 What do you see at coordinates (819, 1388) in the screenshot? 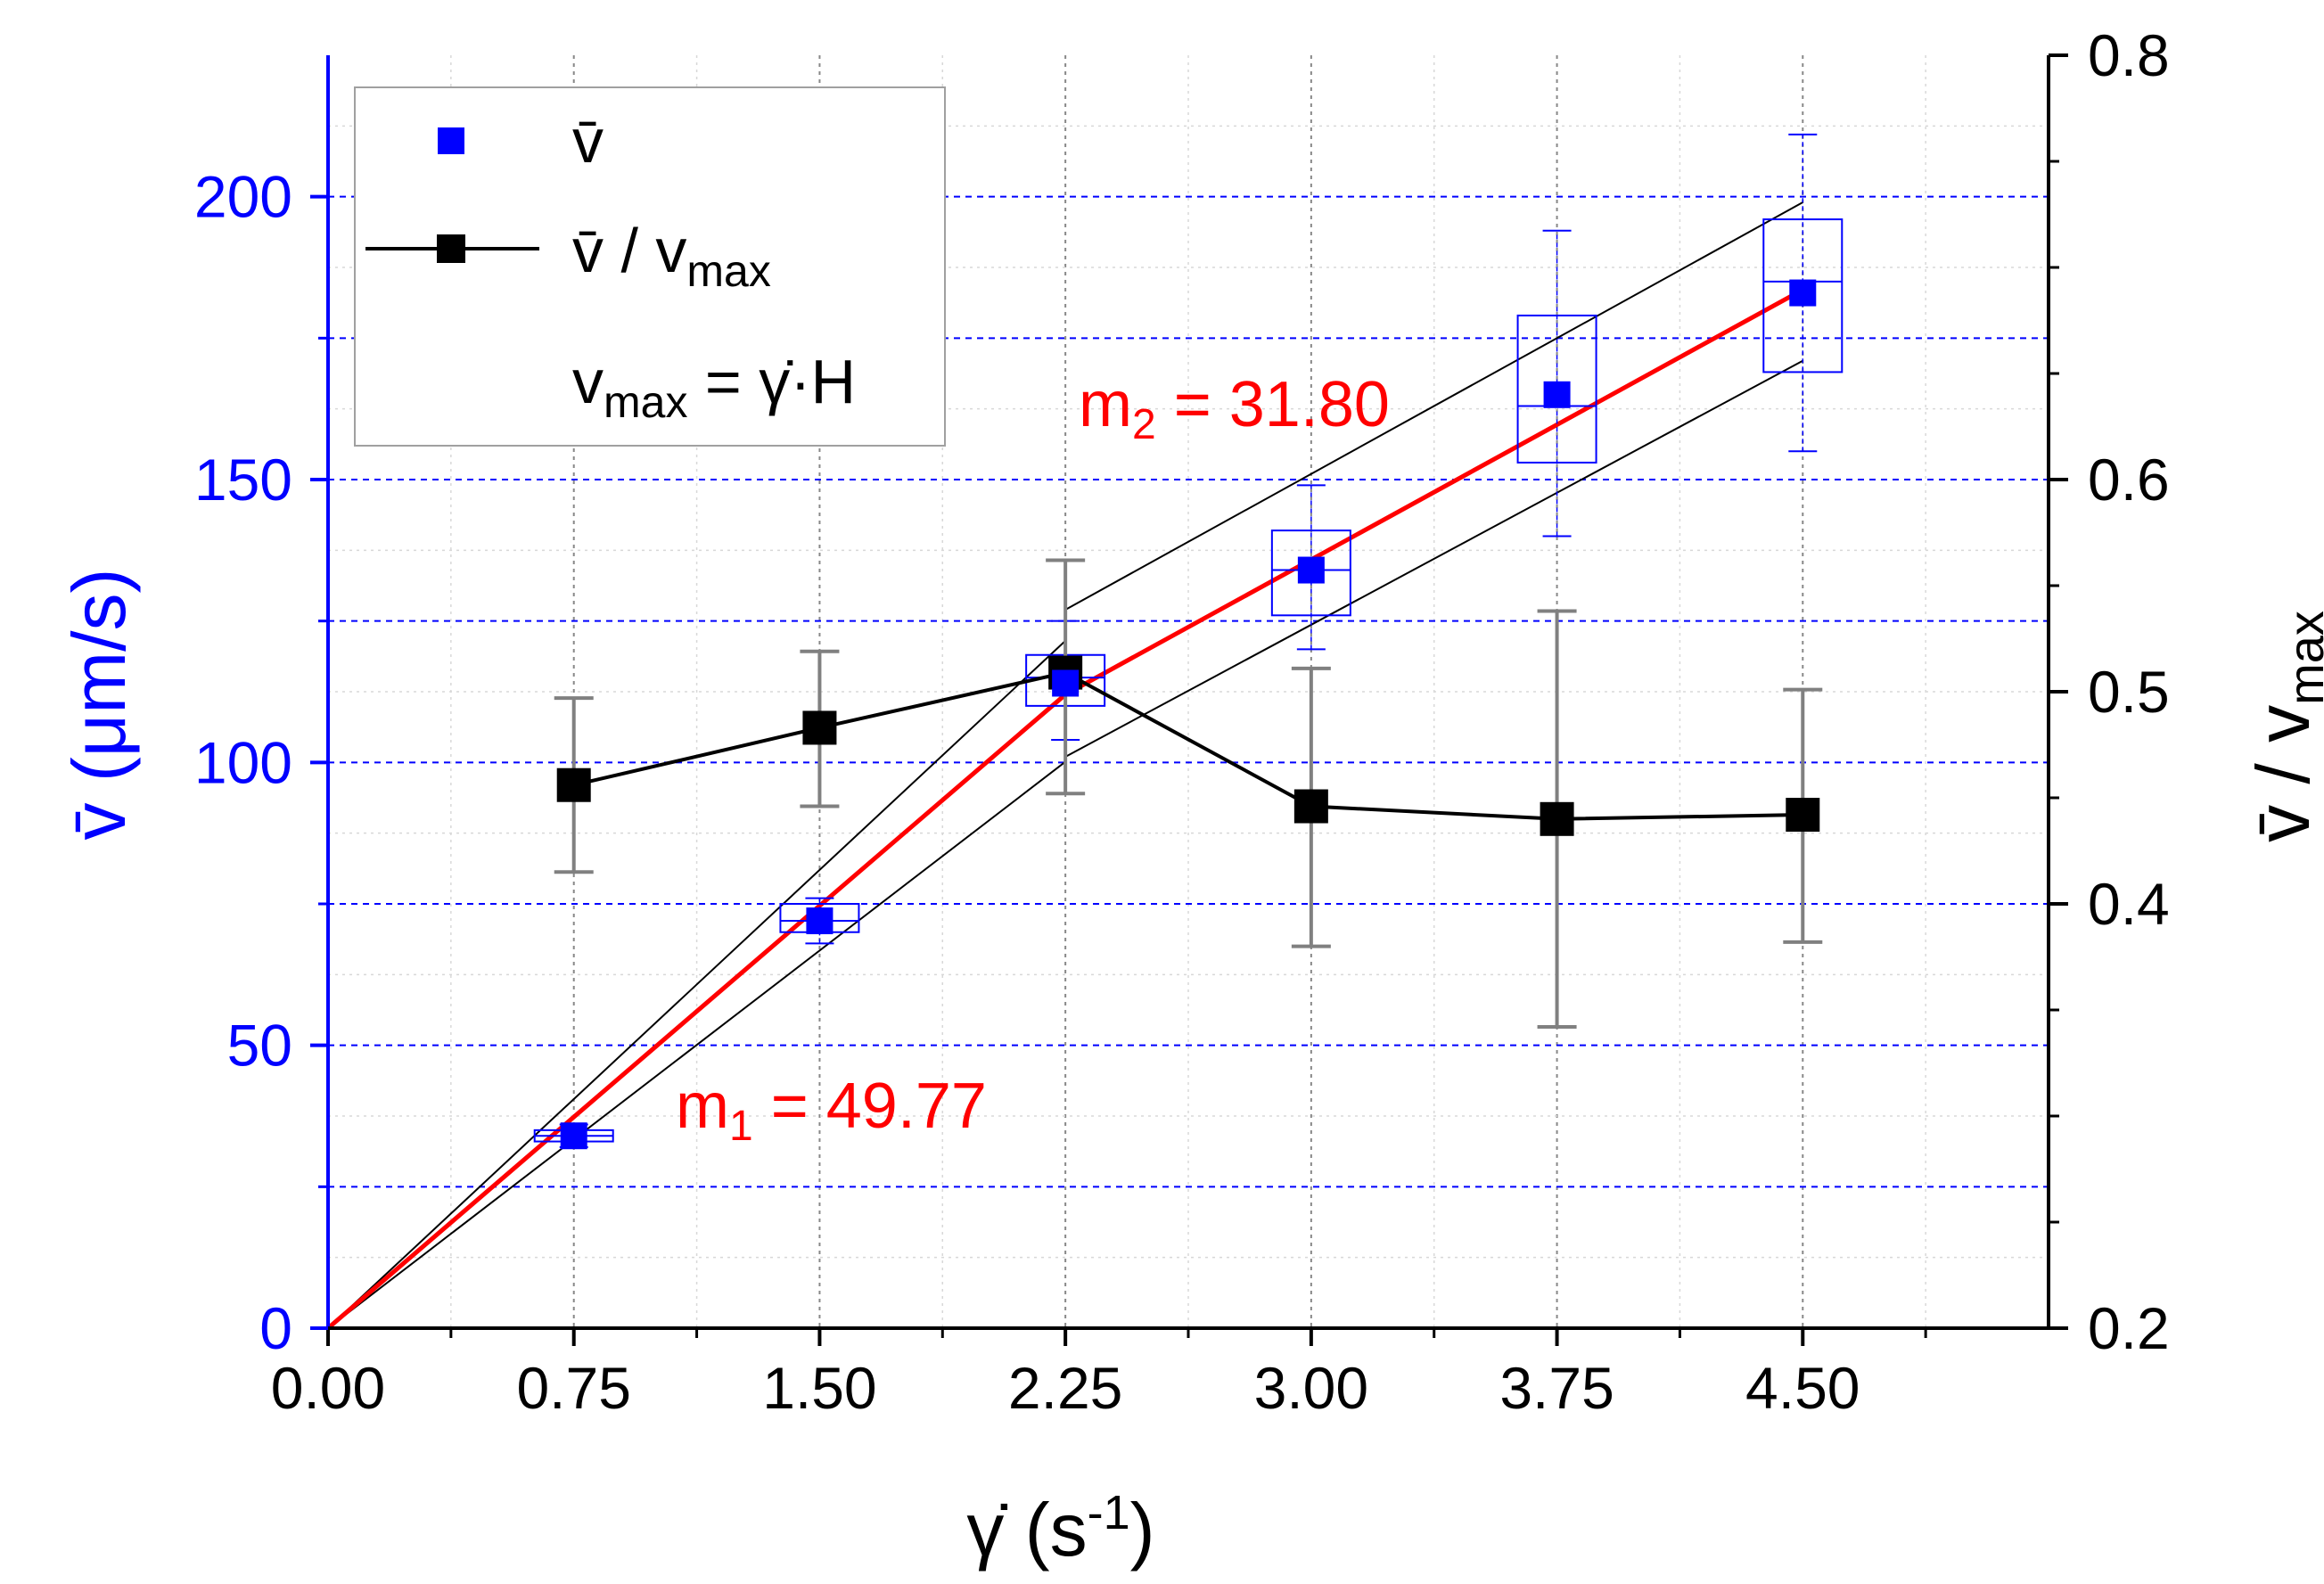
I see `x-tick-label-2: 1.50` at bounding box center [819, 1388].